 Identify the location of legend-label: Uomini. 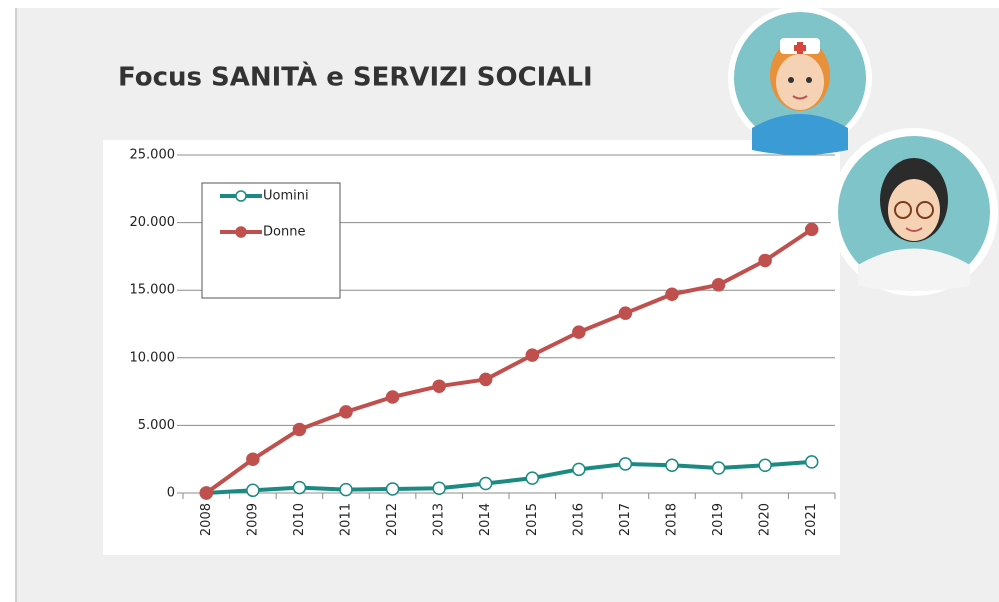
(286, 196).